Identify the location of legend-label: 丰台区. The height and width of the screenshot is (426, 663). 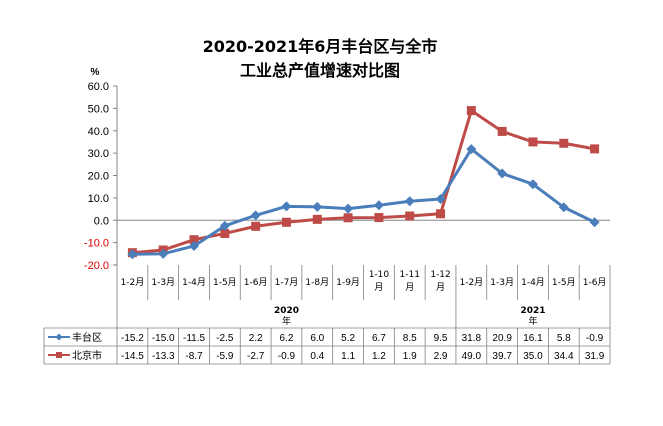
(87, 337).